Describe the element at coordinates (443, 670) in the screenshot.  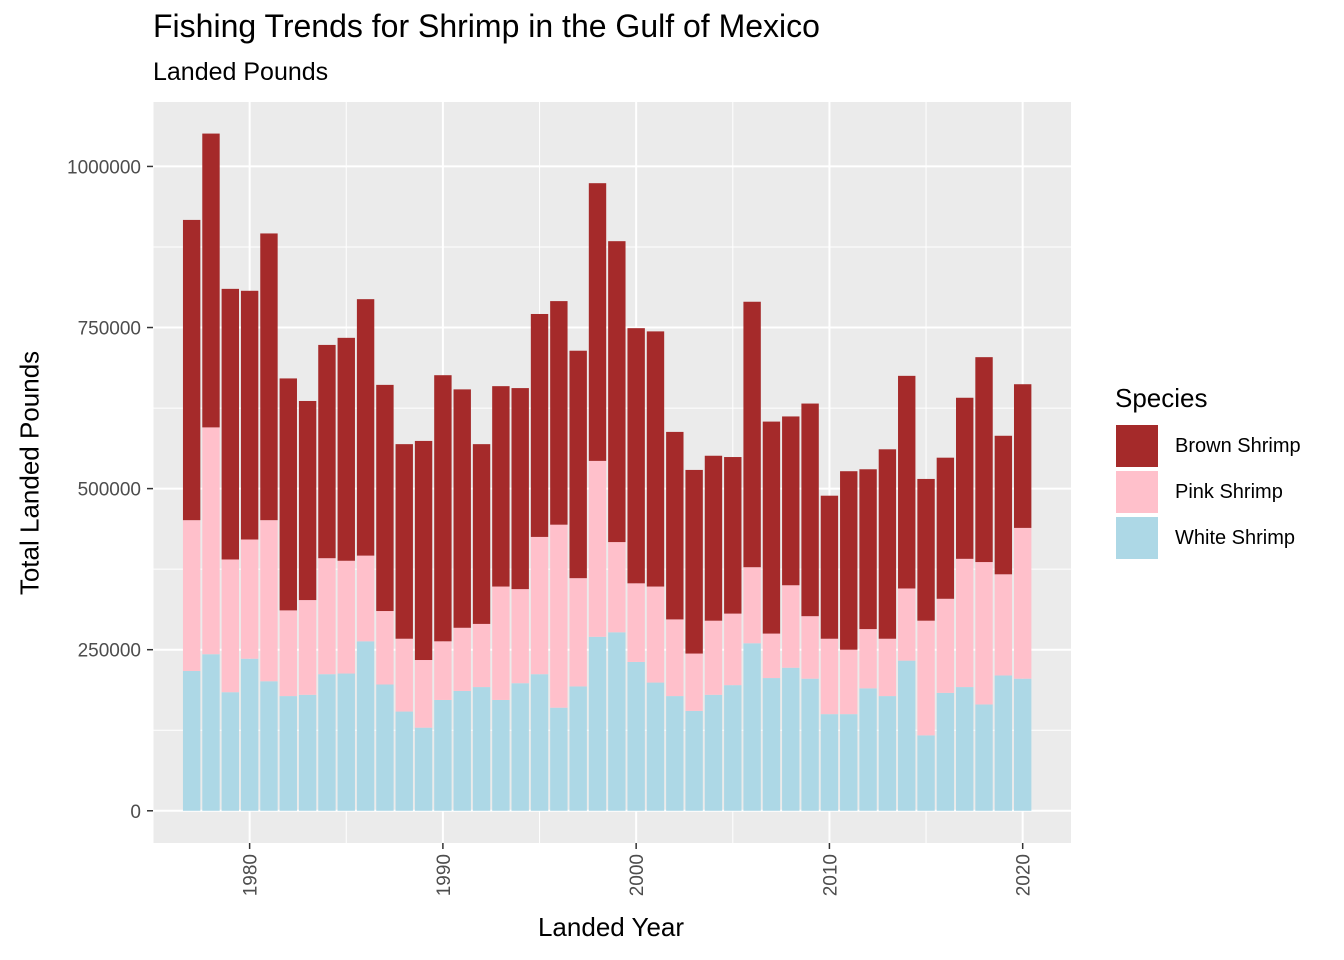
I see `bar-pink-shrimp-1990` at that location.